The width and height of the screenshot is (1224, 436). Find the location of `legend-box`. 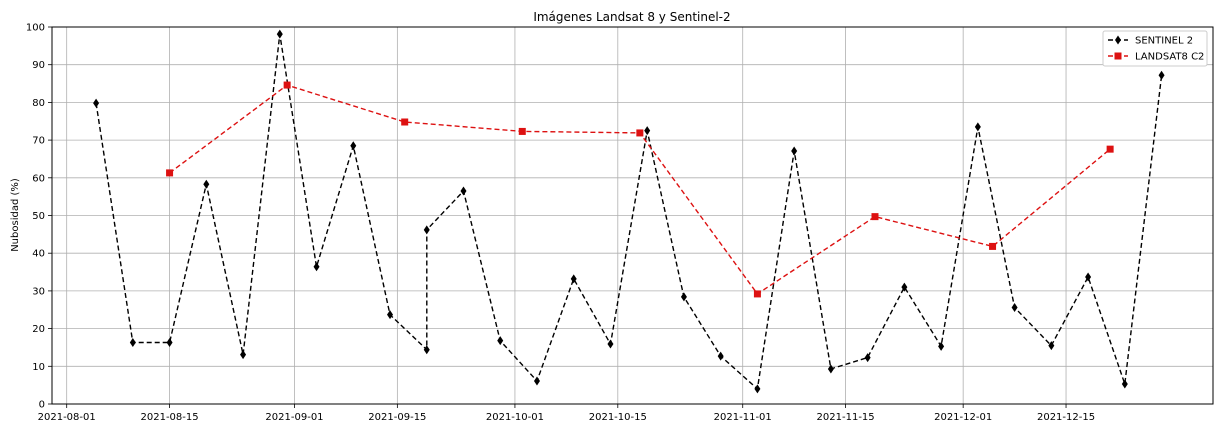

legend-box is located at coordinates (1155, 48).